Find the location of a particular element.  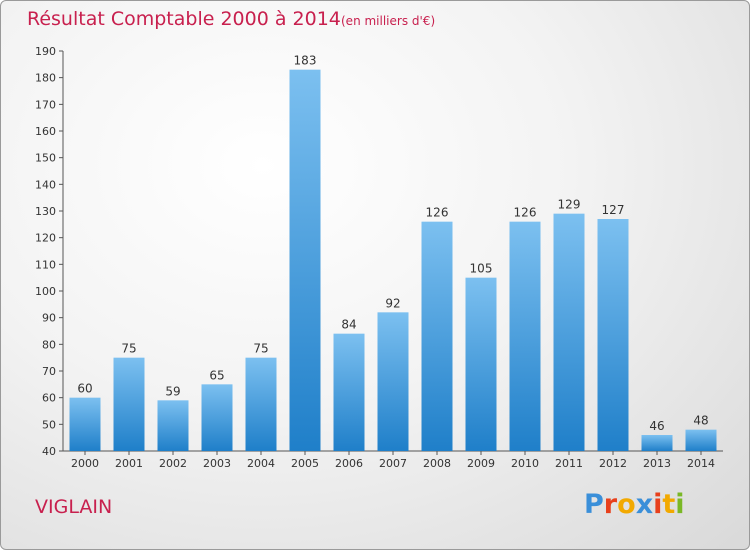

bar-value-label: 48 is located at coordinates (700, 421).